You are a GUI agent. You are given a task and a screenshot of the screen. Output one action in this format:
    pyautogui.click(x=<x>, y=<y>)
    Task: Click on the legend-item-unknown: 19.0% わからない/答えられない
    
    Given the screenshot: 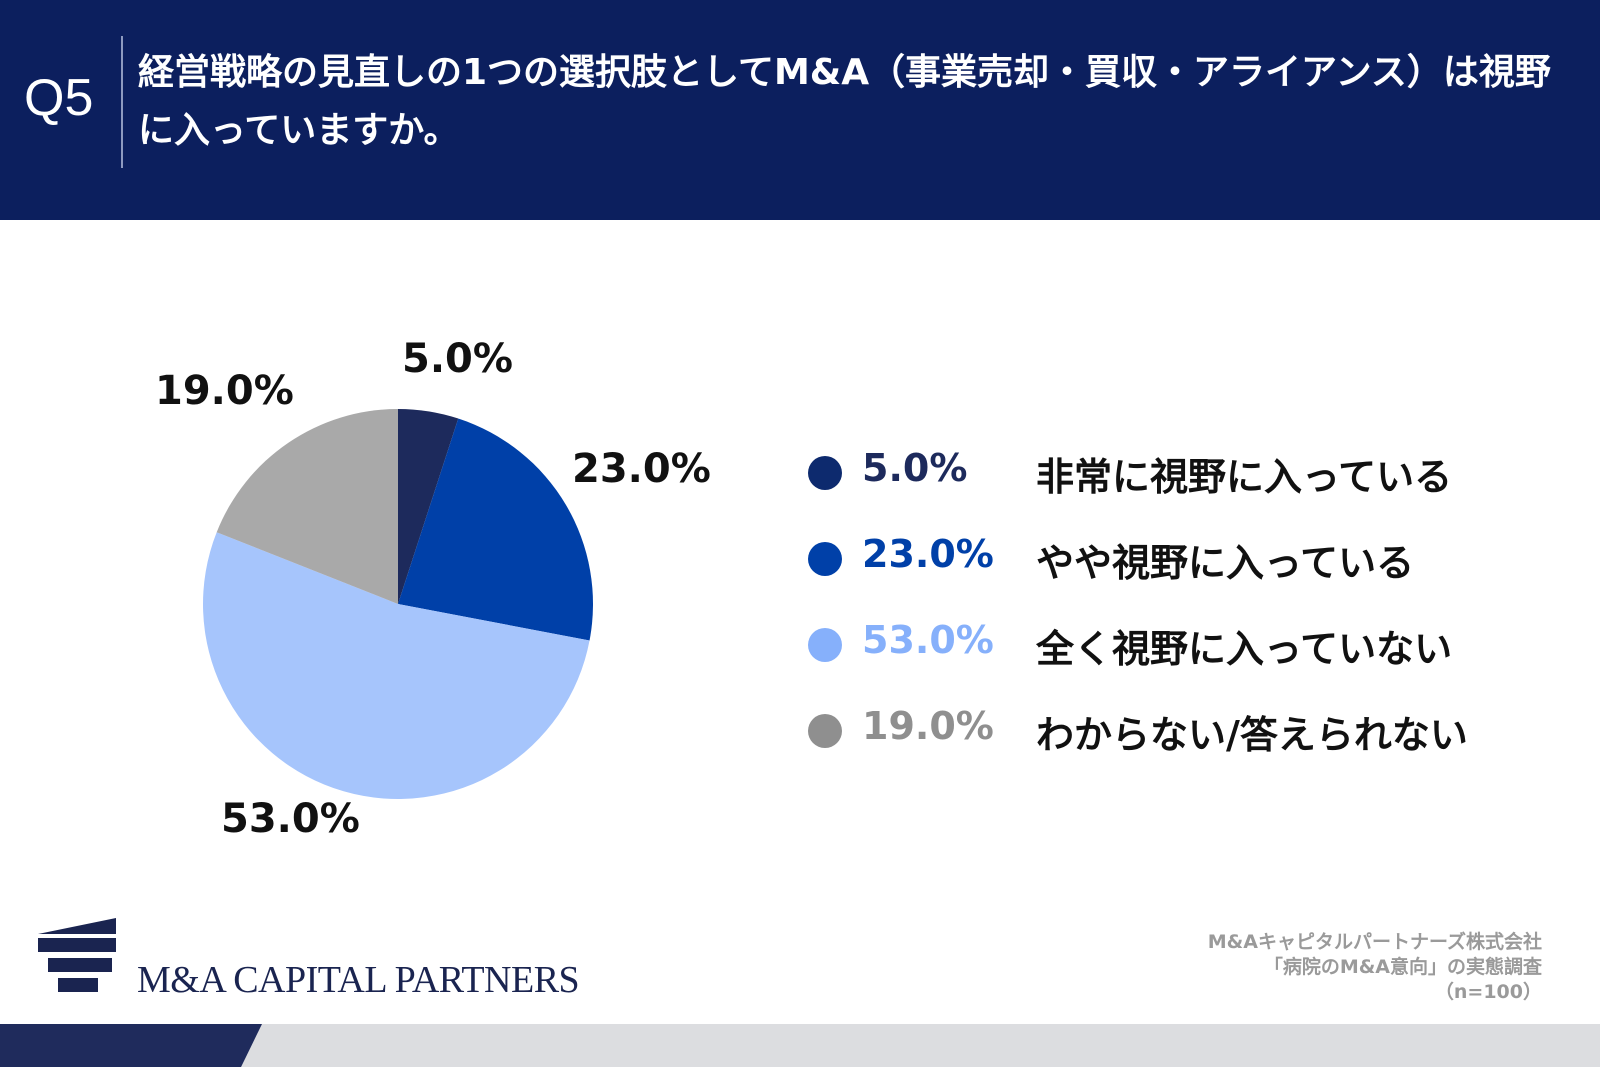 What is the action you would take?
    pyautogui.click(x=1188, y=747)
    